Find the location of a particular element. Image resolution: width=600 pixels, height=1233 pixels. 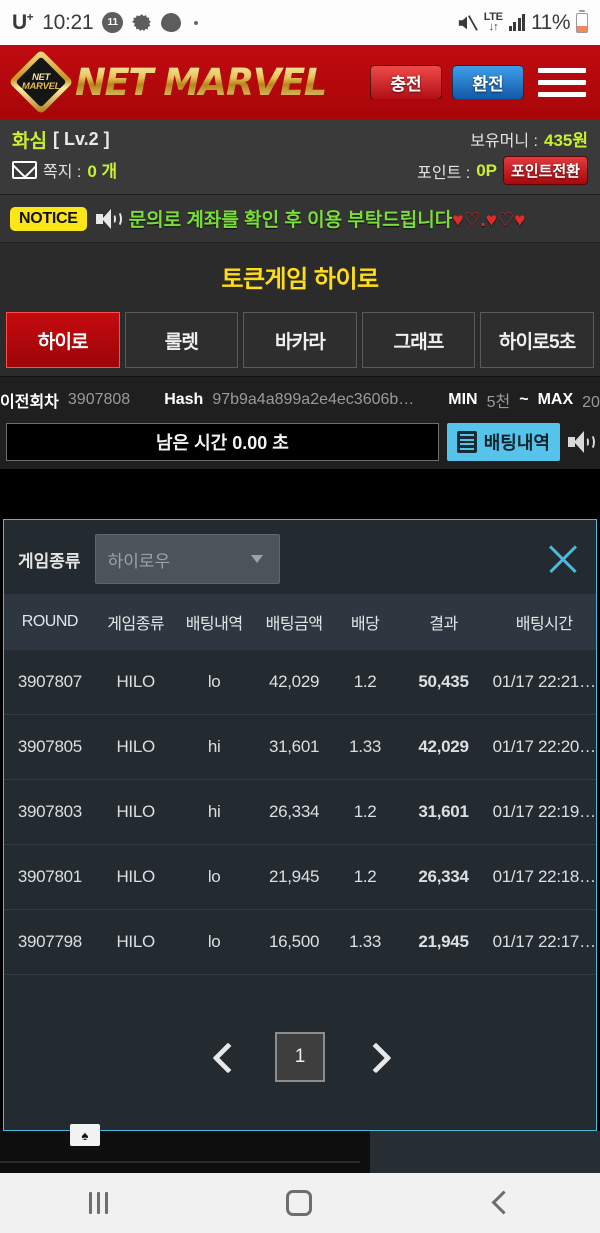

bottom-strip-left is located at coordinates (185, 1152).